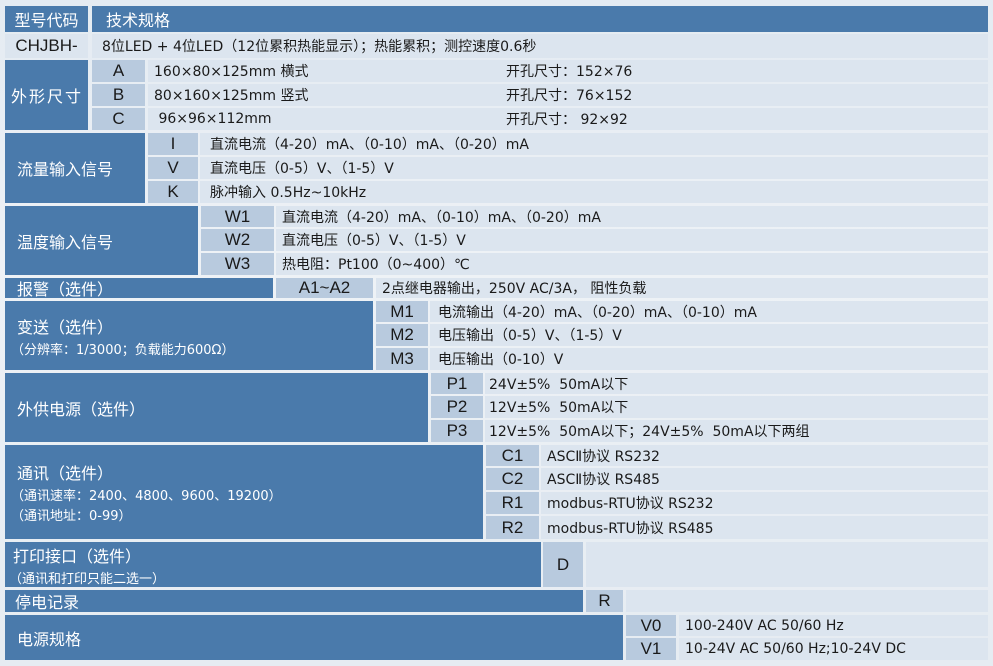 The width and height of the screenshot is (993, 666). I want to click on dimensions-cutout-a: 开孔尺寸：152×76, so click(569, 72).